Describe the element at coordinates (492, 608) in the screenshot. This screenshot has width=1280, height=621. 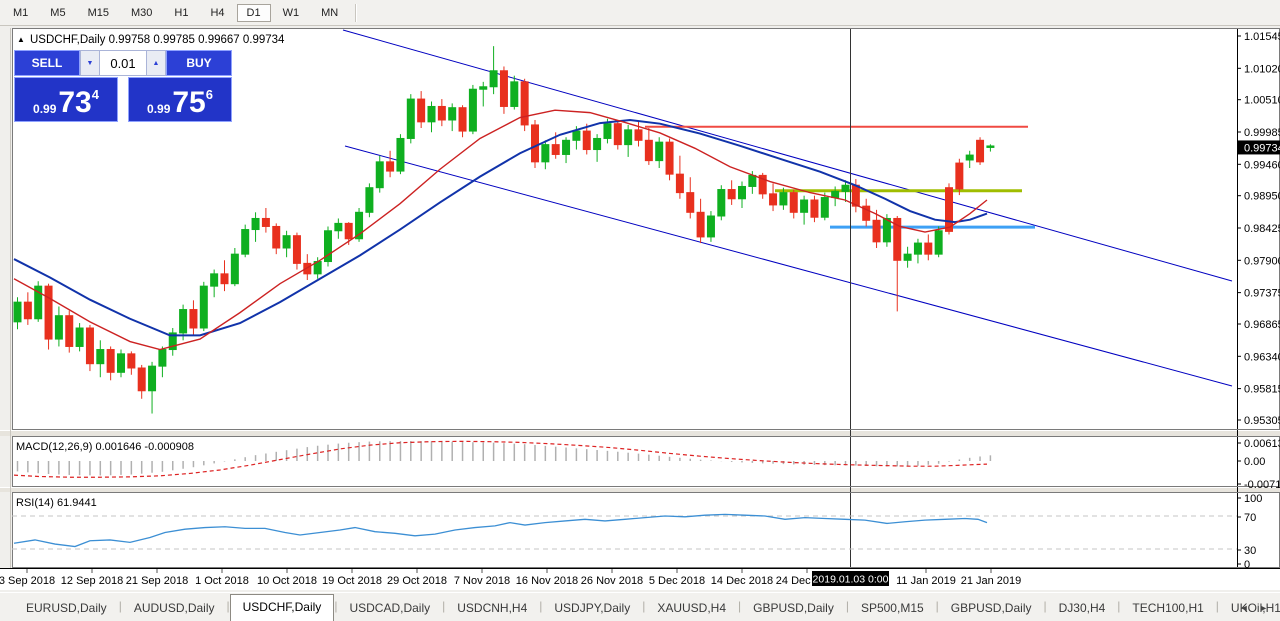
I see `chart-tab-usdcnh-h4: USDCNH,H4` at that location.